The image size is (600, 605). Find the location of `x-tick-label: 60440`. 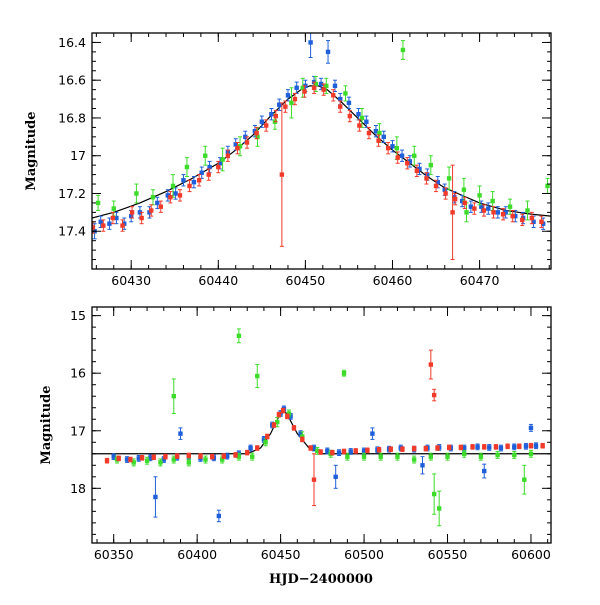

x-tick-label: 60440 is located at coordinates (218, 280).